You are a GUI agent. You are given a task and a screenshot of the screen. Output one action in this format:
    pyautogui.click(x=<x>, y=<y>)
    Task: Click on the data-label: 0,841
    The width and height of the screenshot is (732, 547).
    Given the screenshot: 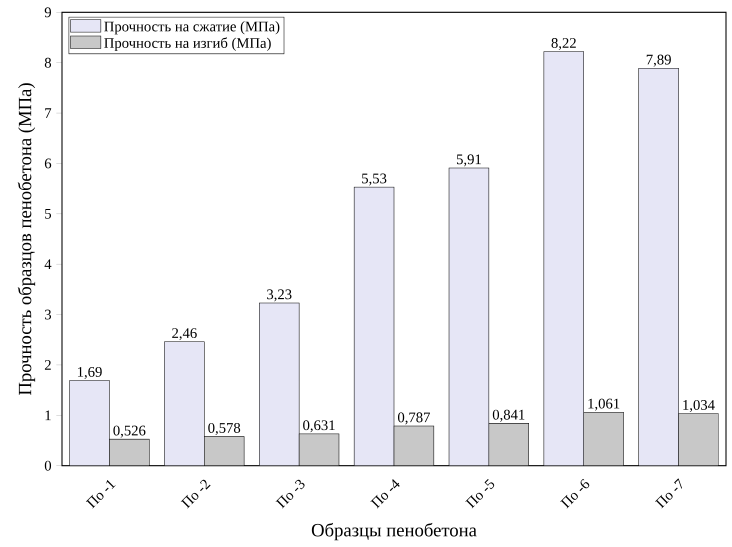 What is the action you would take?
    pyautogui.click(x=508, y=416)
    